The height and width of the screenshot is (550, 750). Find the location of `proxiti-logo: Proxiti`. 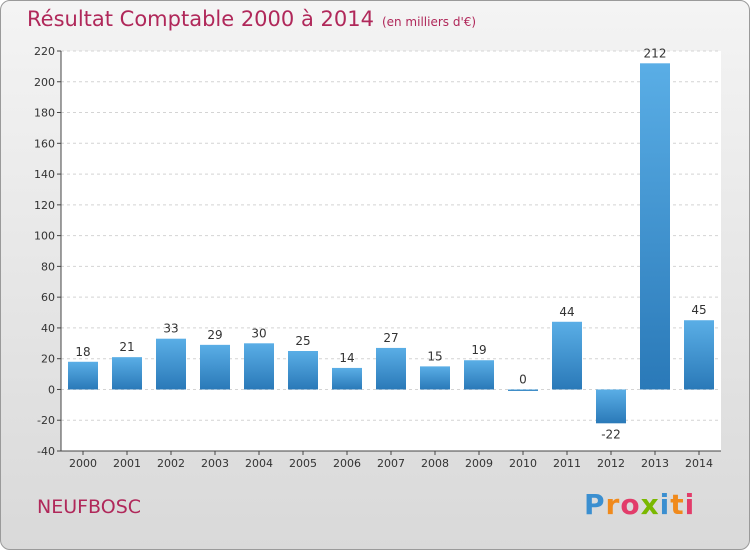

proxiti-logo: Proxiti is located at coordinates (639, 504).